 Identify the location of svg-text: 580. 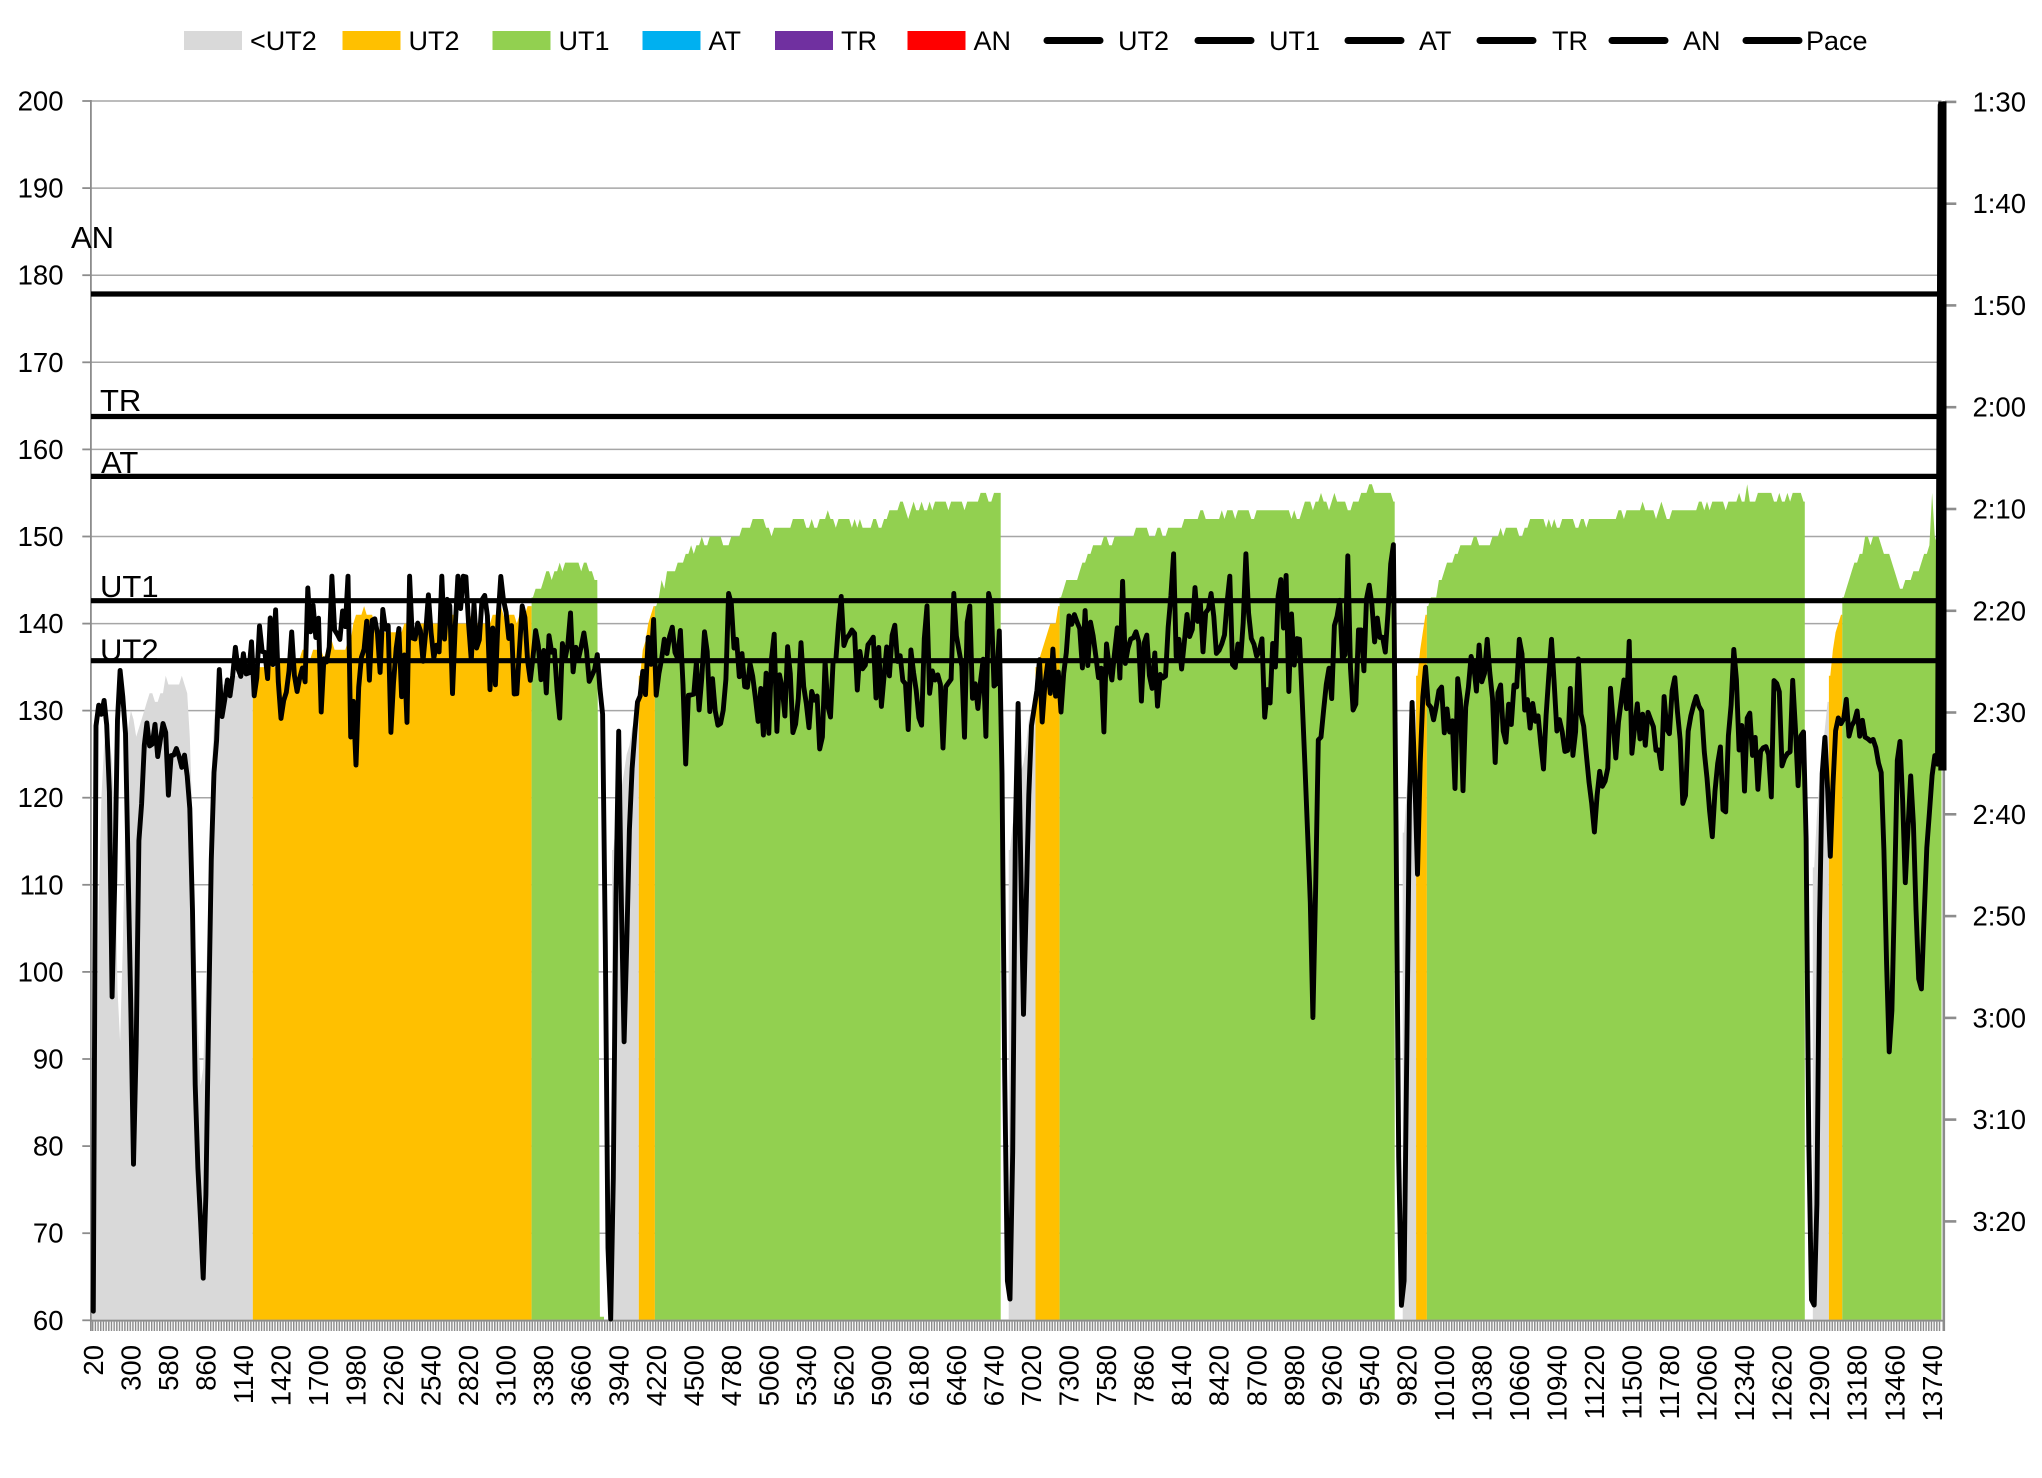
(168, 1368).